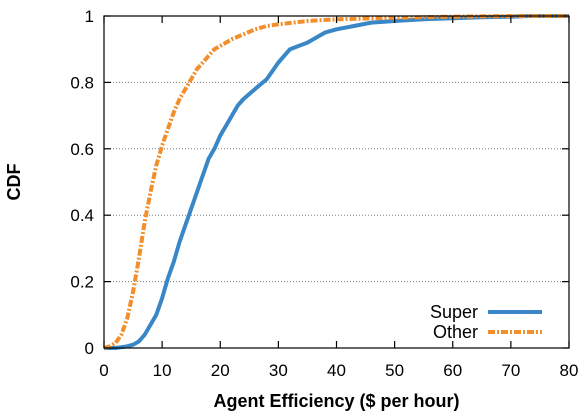  I want to click on legend-label-super: Super, so click(454, 312).